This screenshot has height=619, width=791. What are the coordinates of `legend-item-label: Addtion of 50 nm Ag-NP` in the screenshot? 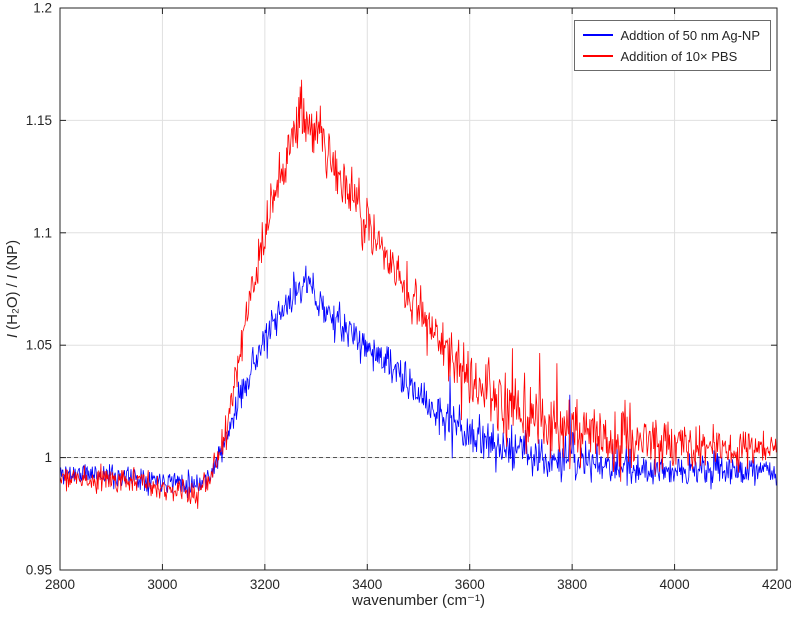 It's located at (690, 35).